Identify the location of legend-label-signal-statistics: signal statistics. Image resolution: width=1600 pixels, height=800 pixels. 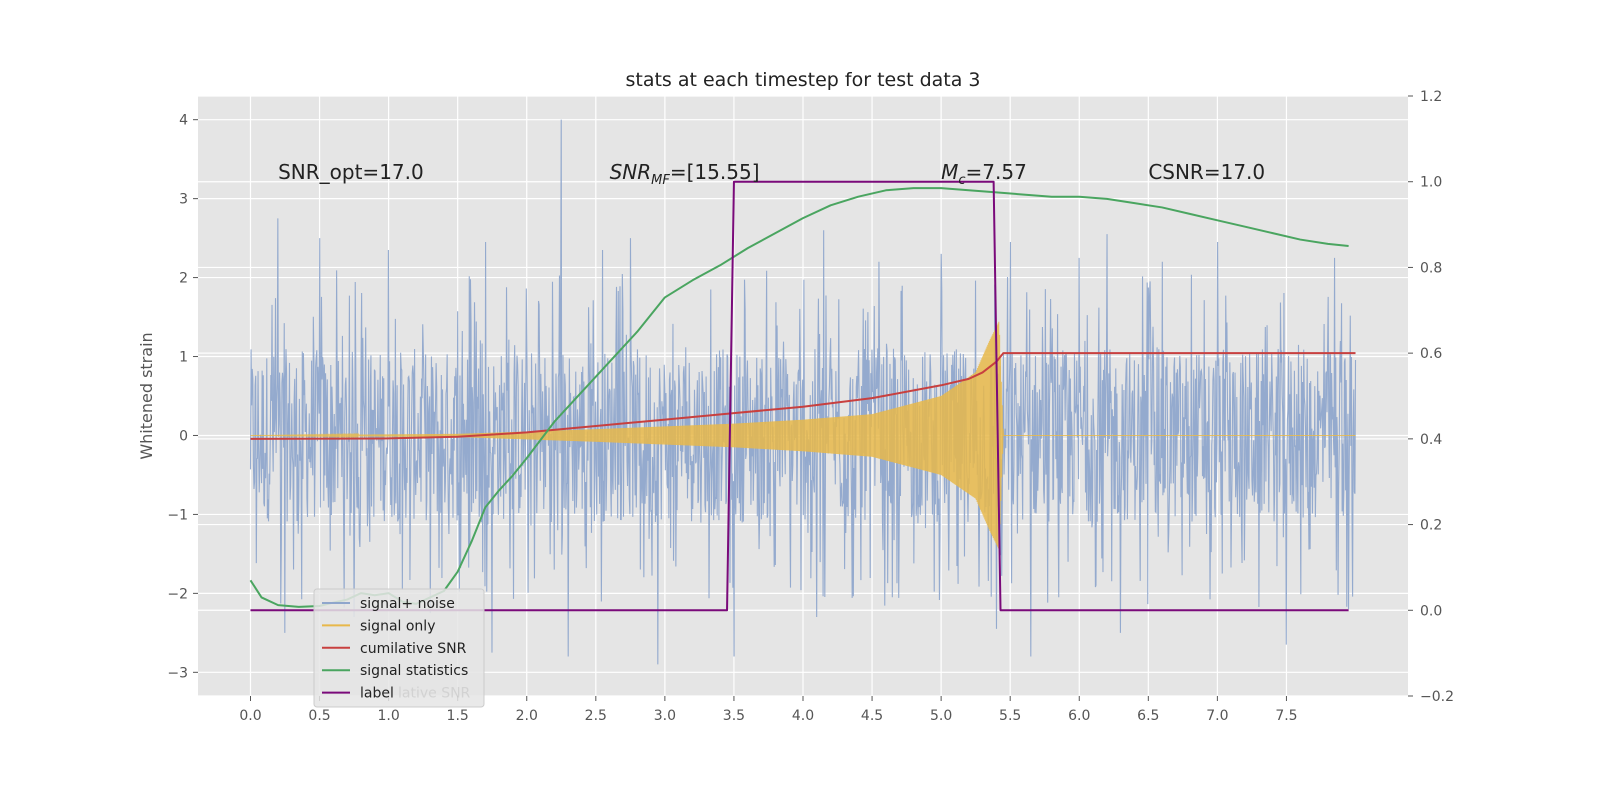
(414, 671).